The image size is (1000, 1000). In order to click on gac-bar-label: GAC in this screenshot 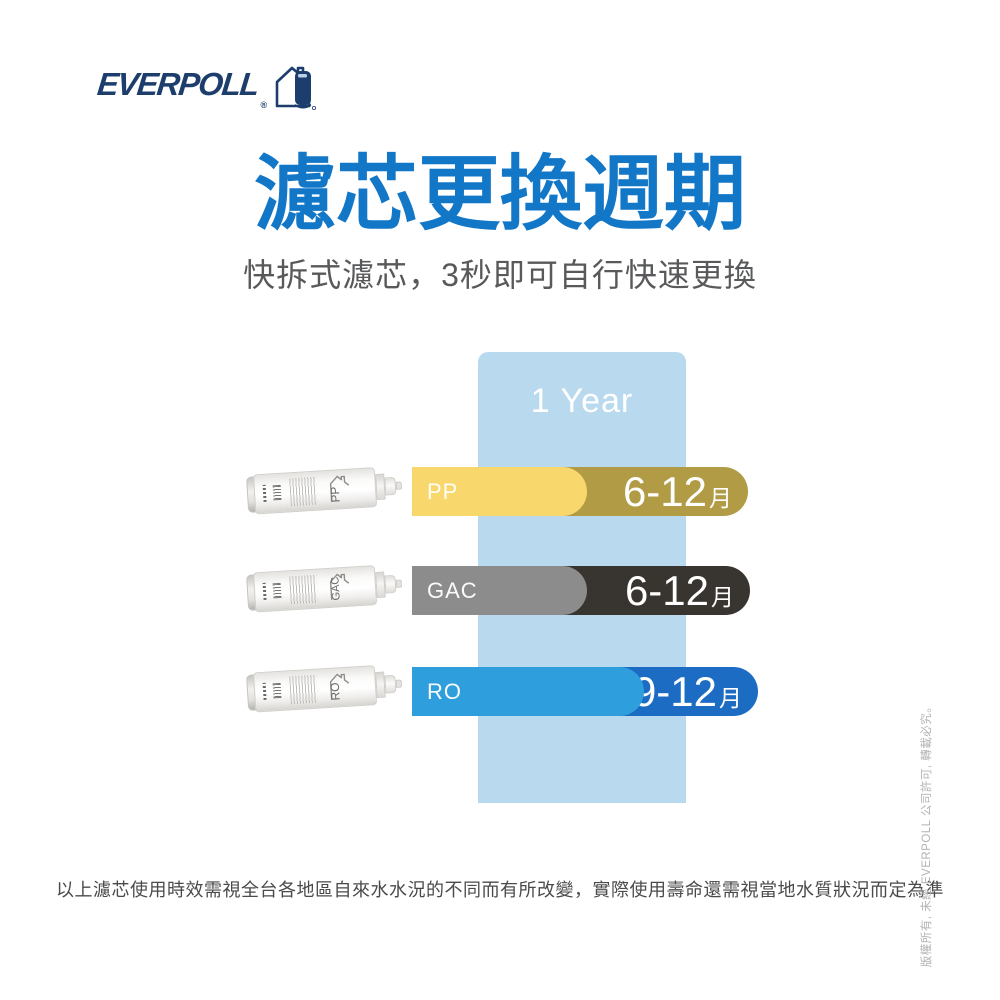, I will do `click(452, 590)`.